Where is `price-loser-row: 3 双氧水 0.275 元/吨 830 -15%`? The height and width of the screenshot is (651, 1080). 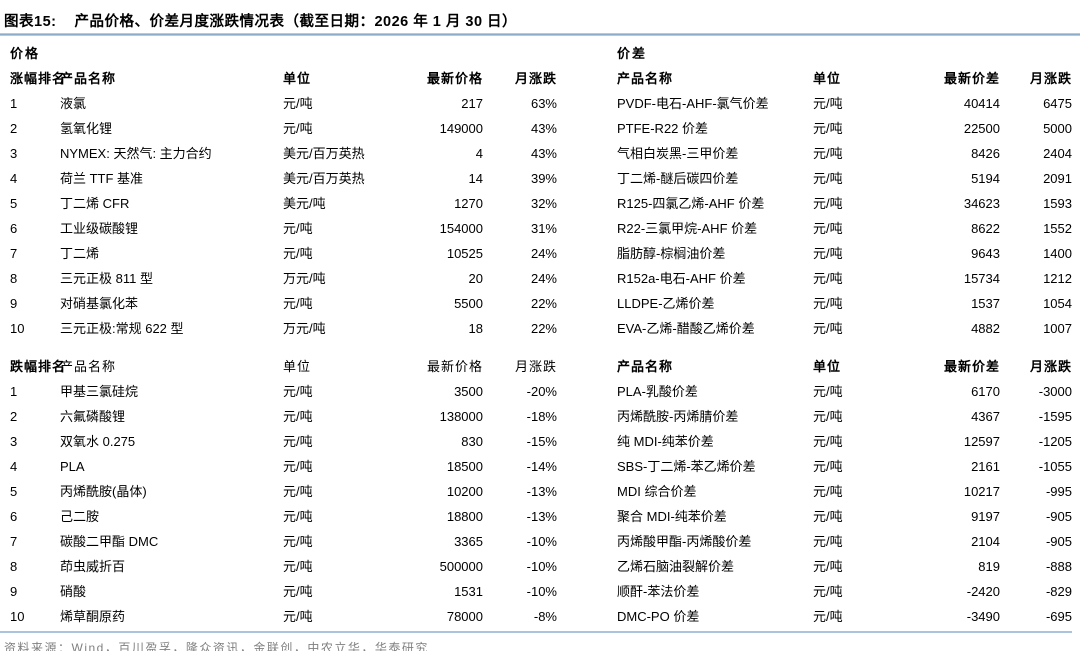 price-loser-row: 3 双氧水 0.275 元/吨 830 -15% is located at coordinates (283, 441).